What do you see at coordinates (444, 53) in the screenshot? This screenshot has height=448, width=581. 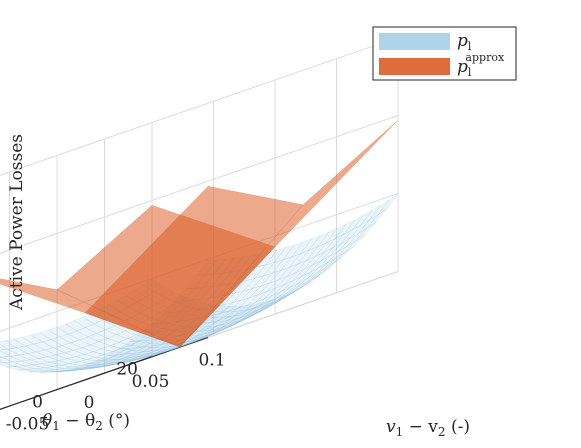 I see `legend: pl plapprox` at bounding box center [444, 53].